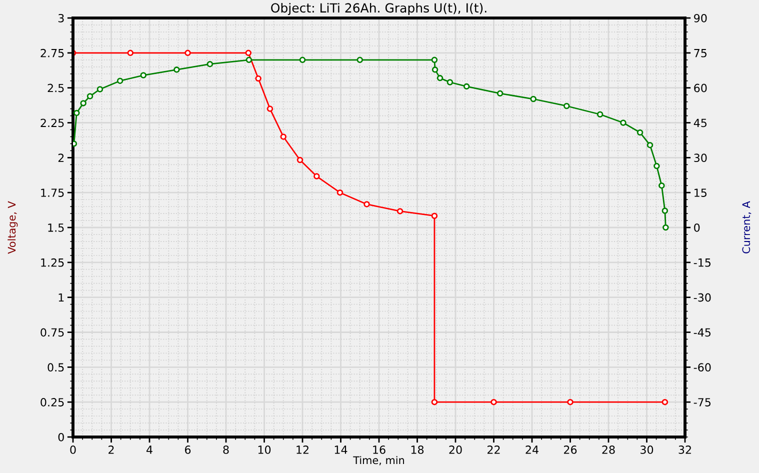 The image size is (759, 473). Describe the element at coordinates (700, 158) in the screenshot. I see `y2-tick-label: 30` at that location.